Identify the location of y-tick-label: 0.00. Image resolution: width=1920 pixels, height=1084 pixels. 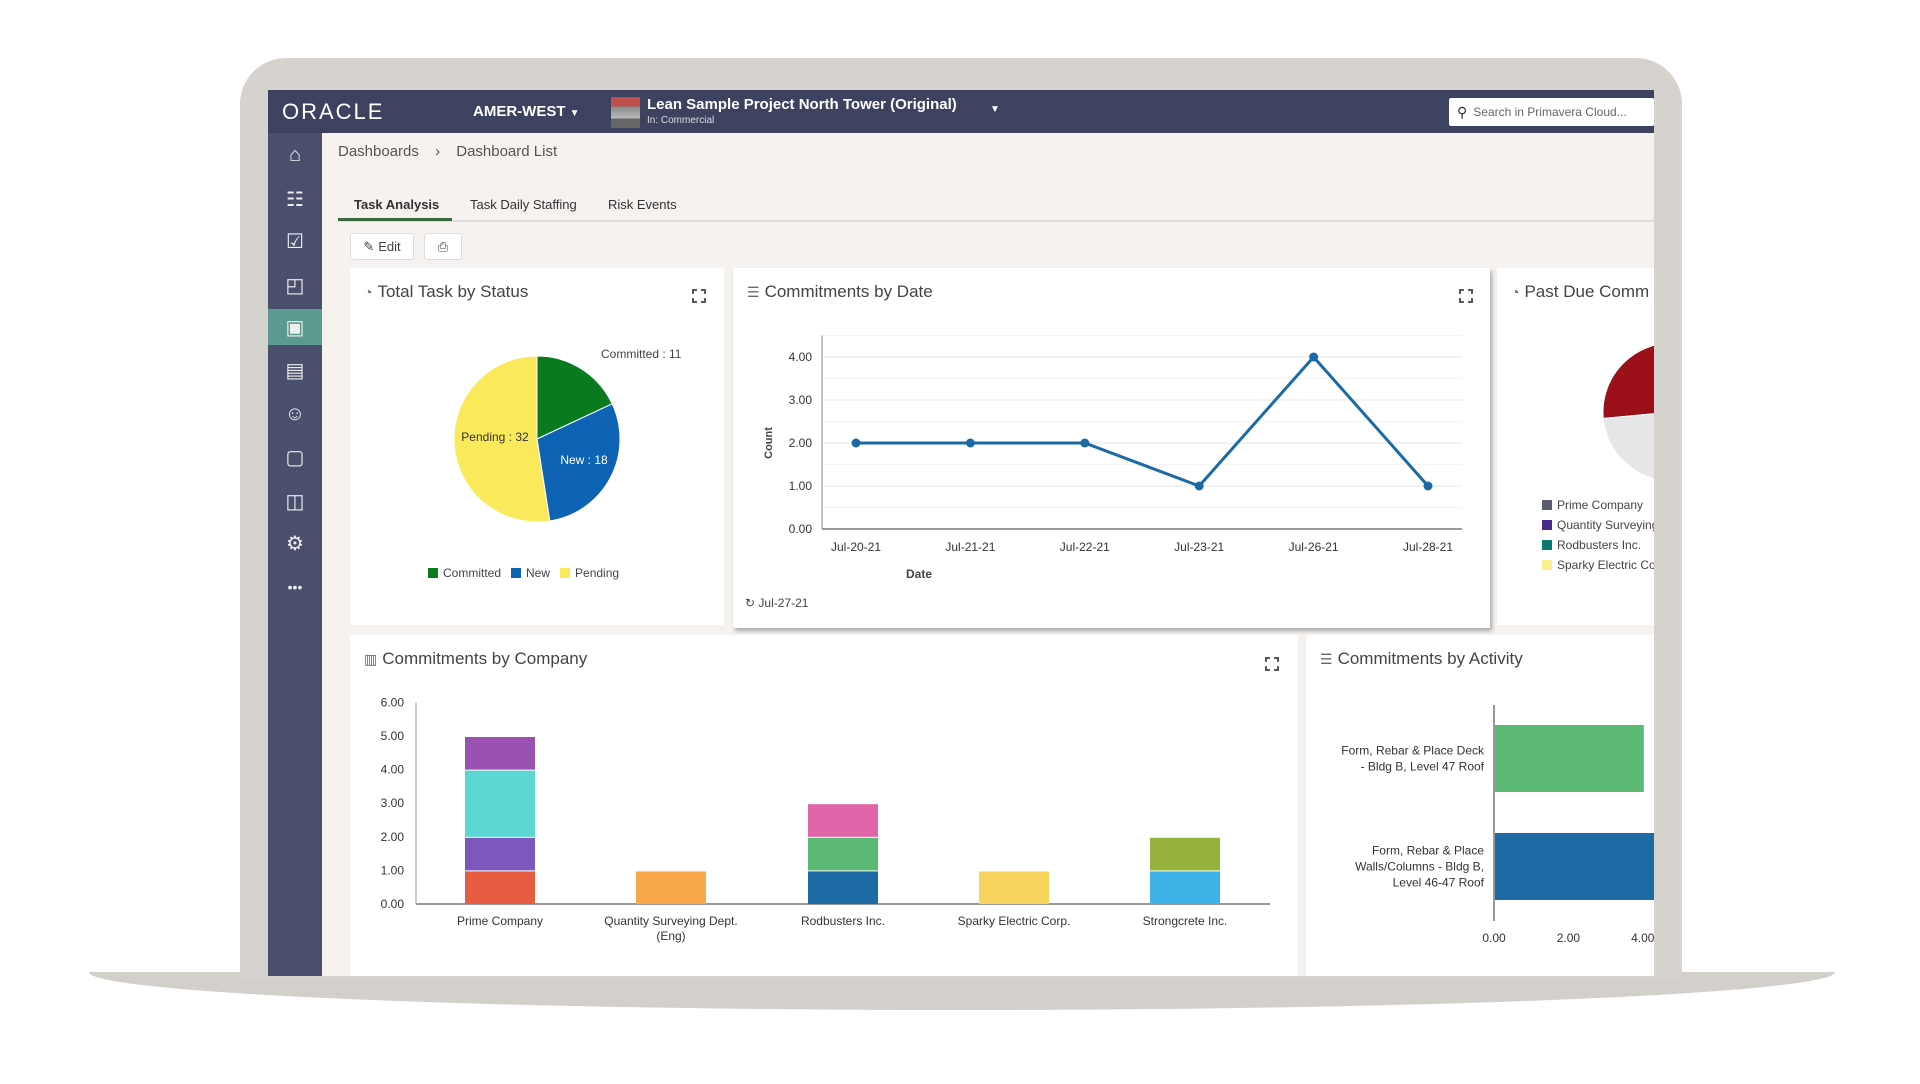
(393, 904).